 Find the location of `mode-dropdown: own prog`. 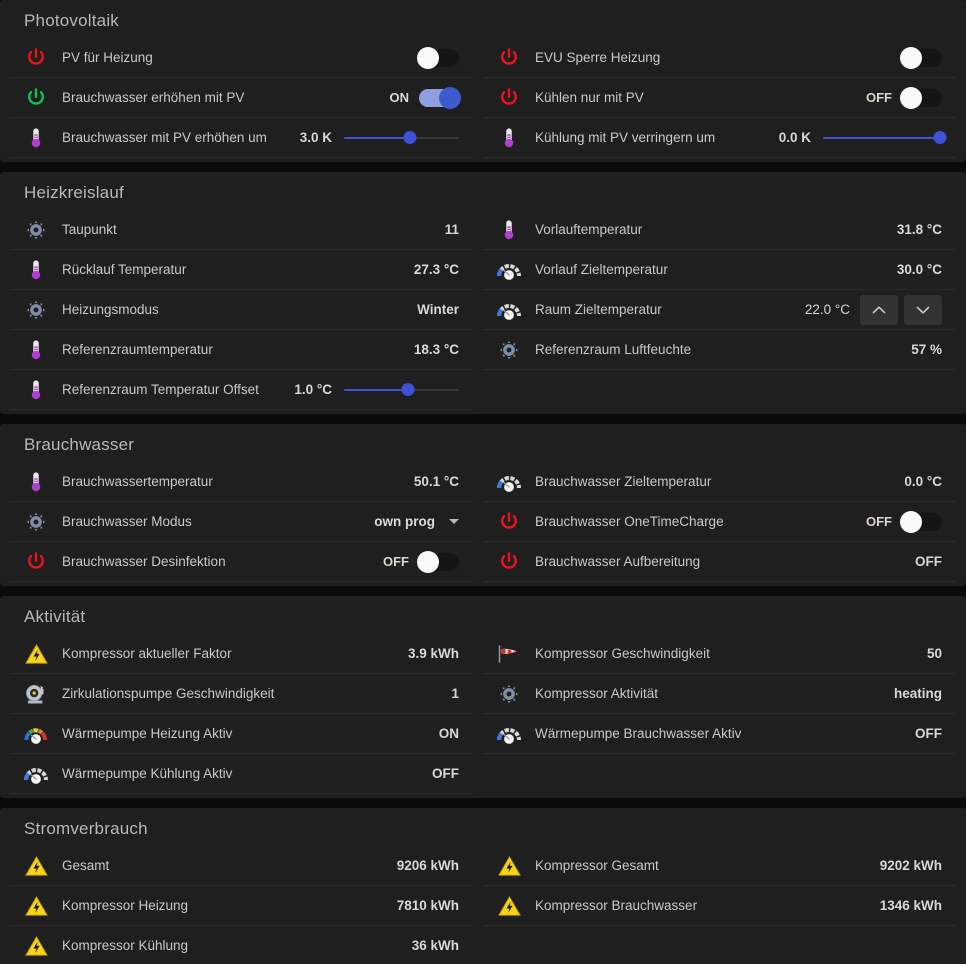

mode-dropdown: own prog is located at coordinates (416, 521).